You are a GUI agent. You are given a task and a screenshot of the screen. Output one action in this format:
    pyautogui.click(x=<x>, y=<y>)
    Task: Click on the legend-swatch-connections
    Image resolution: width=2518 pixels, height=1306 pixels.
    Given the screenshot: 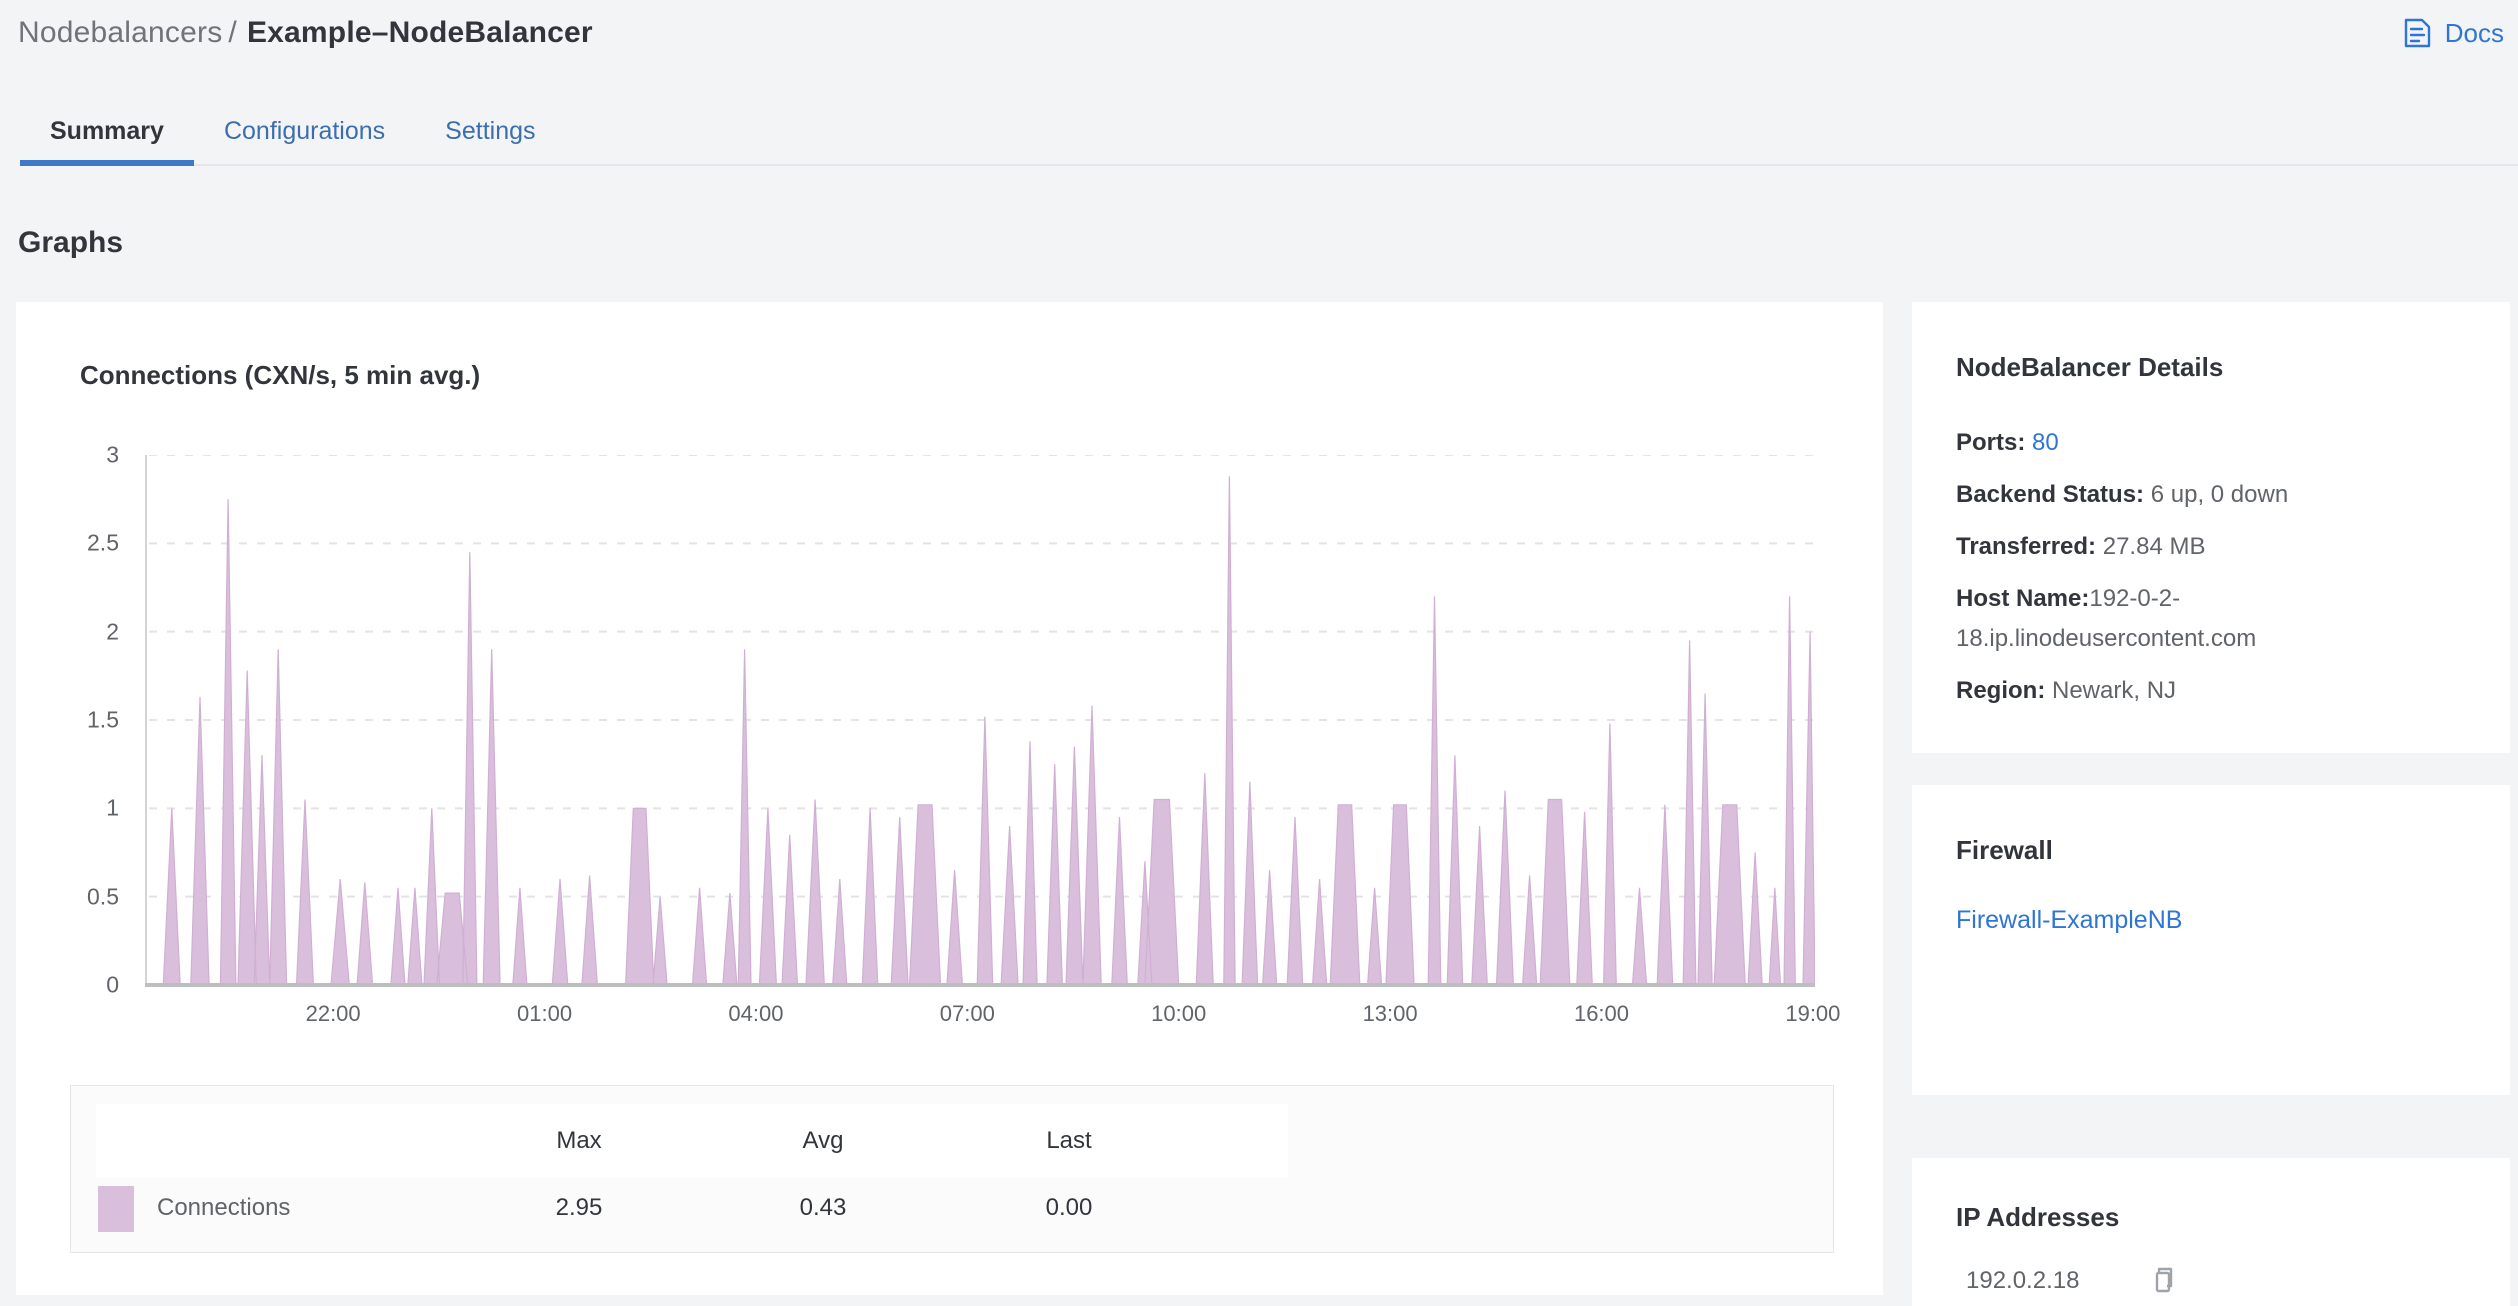 What is the action you would take?
    pyautogui.click(x=116, y=1209)
    